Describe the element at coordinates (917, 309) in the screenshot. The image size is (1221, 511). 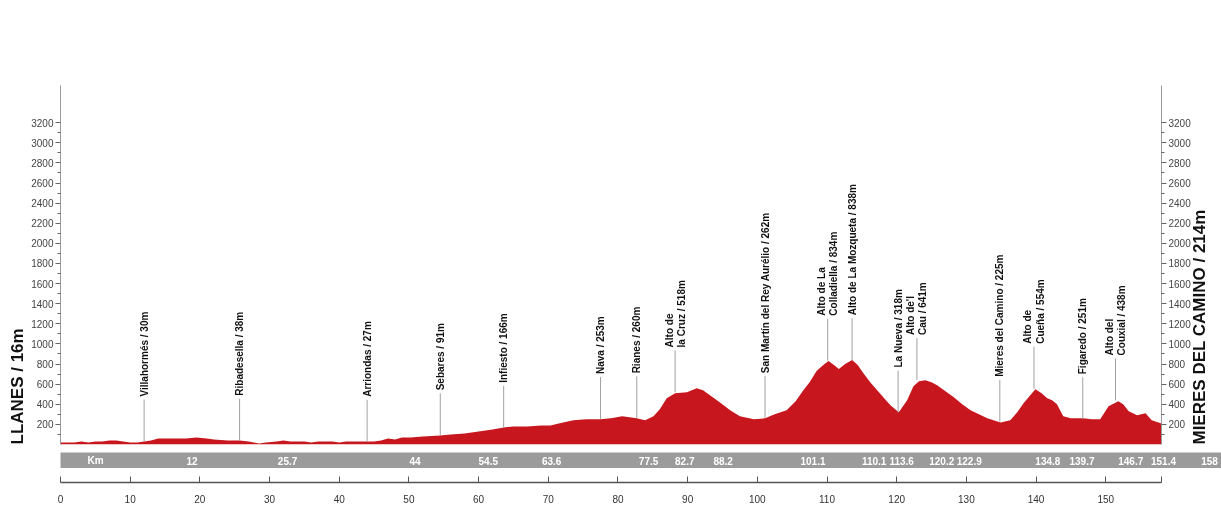
I see `annotation: Alto de'l Cau / 641m` at that location.